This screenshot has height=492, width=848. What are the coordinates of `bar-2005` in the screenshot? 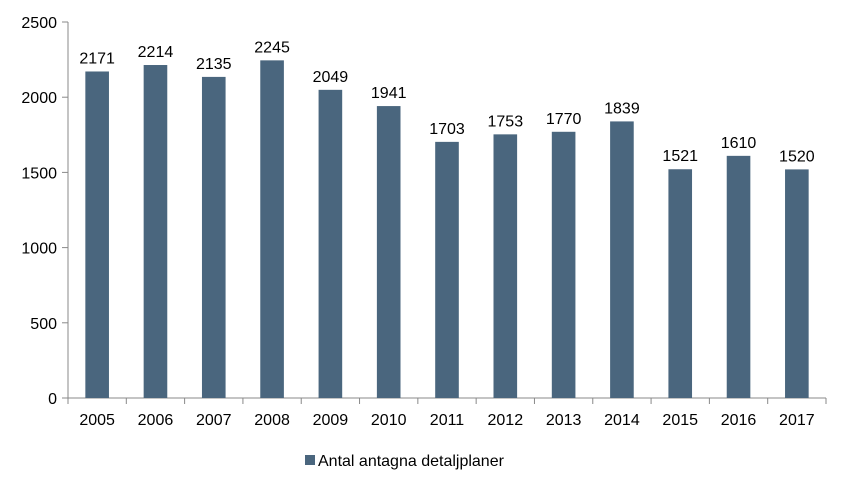 It's located at (97, 234).